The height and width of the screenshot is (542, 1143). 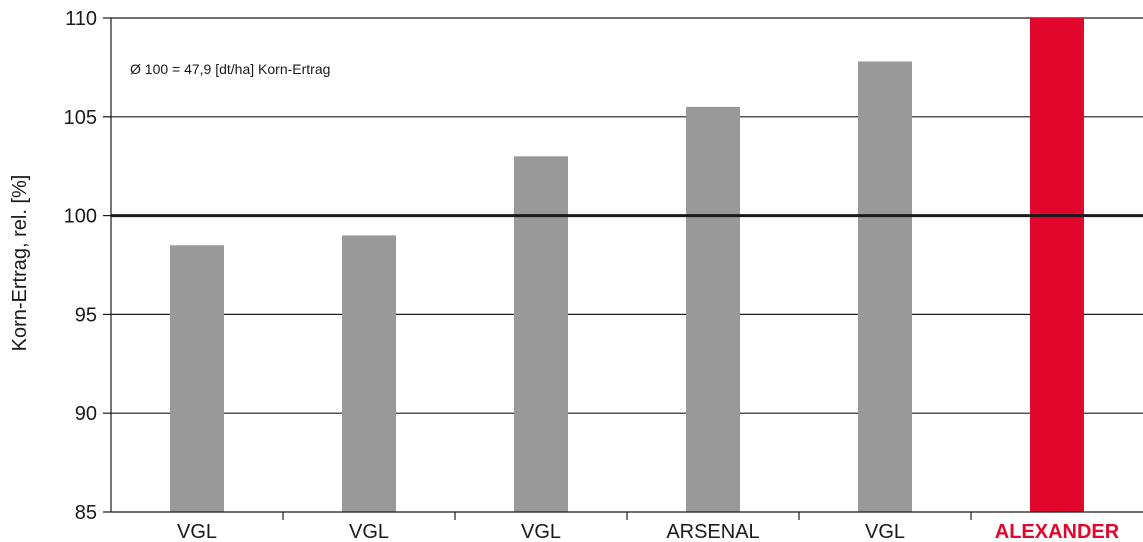 What do you see at coordinates (230, 69) in the screenshot?
I see `chart-annotation: Ø 100 = 47,9 [dt/ha] Korn-Ertrag` at bounding box center [230, 69].